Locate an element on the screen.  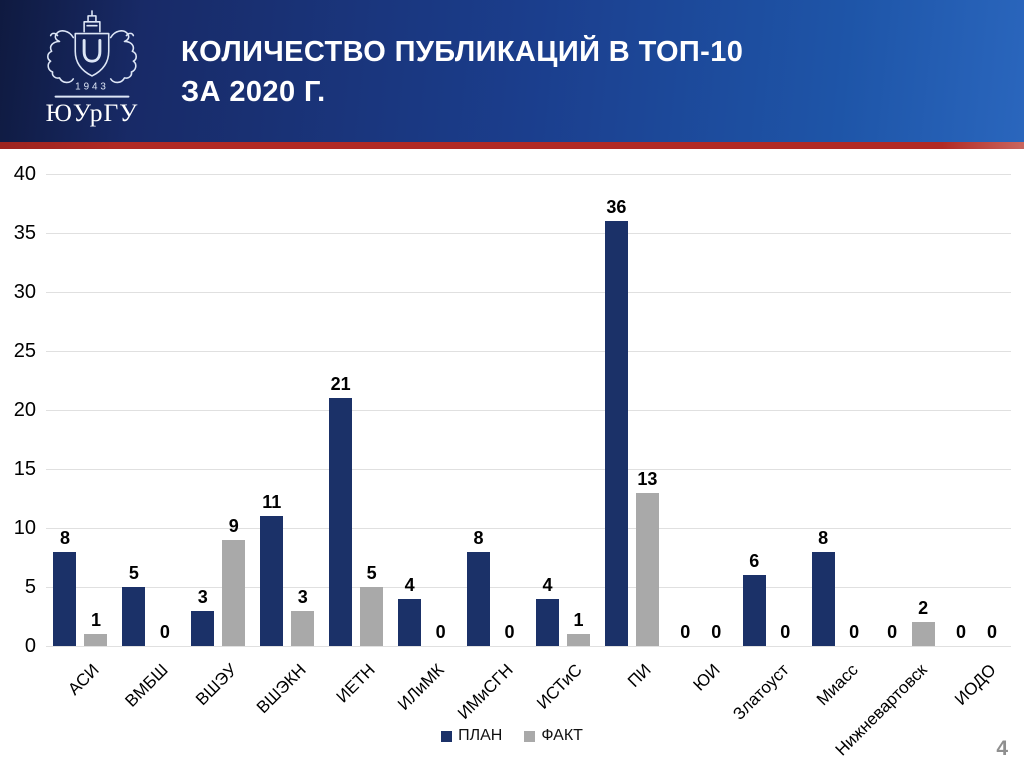
university-logo: 1943 ЮУрГУ is located at coordinates (92, 72).